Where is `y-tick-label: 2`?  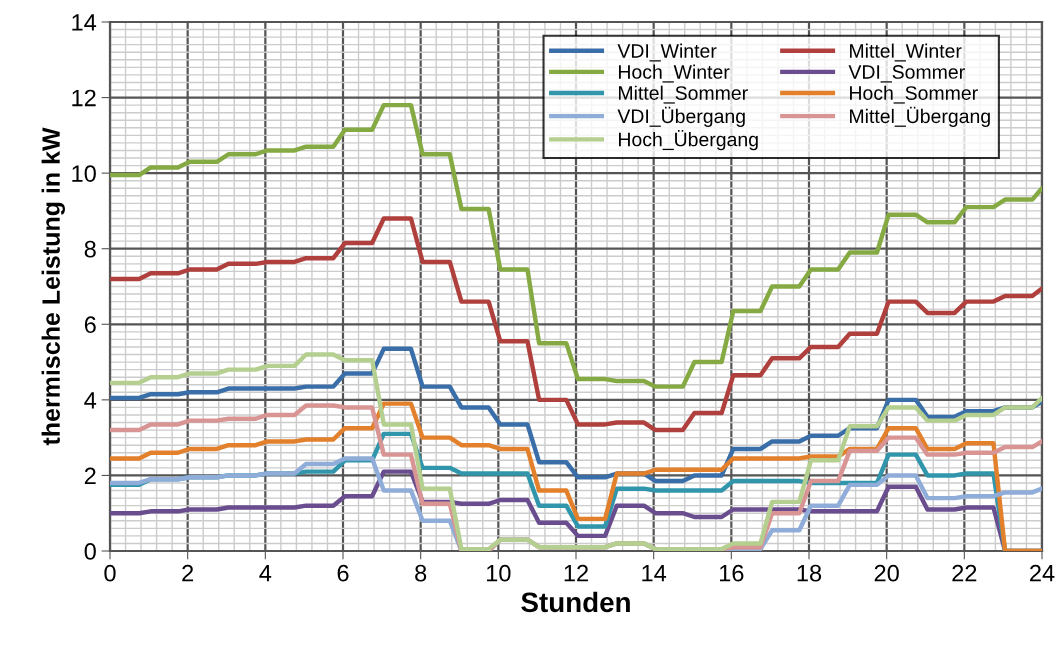
y-tick-label: 2 is located at coordinates (90, 475).